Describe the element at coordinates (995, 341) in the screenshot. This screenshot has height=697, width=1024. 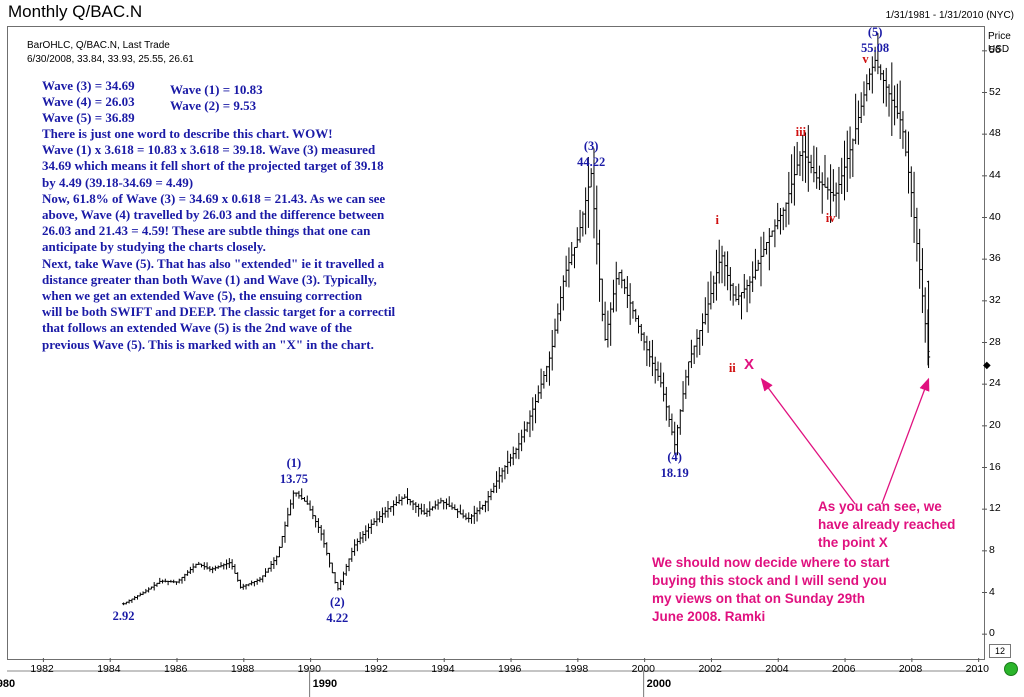
I see `y-tick-label: 28` at that location.